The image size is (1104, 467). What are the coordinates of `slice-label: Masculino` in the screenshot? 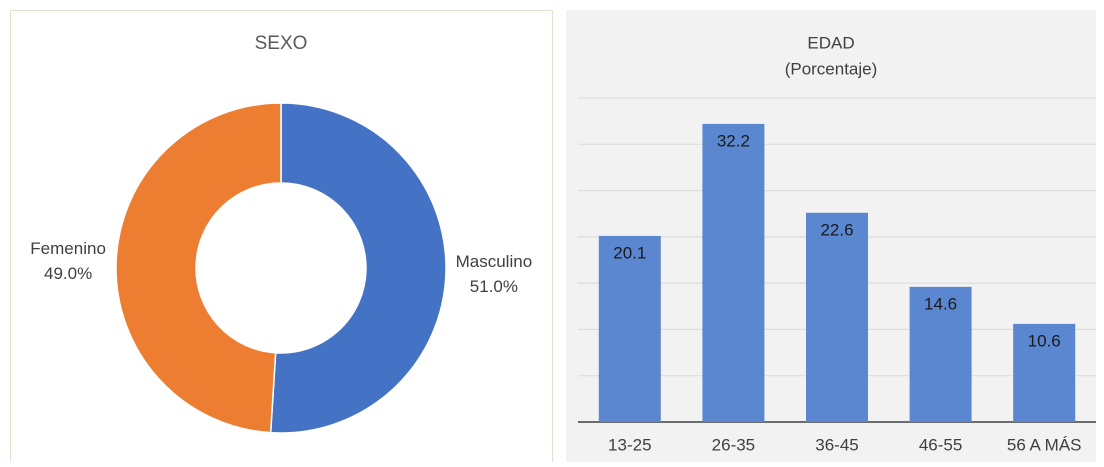 It's located at (494, 261).